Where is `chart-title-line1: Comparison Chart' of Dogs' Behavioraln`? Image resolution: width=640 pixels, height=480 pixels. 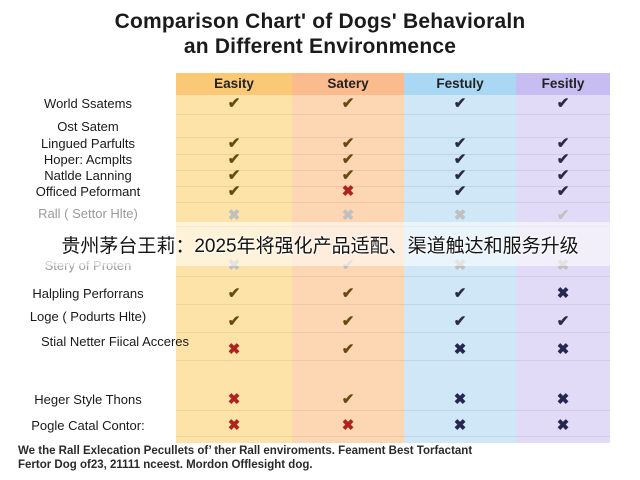 chart-title-line1: Comparison Chart' of Dogs' Behavioraln is located at coordinates (320, 21).